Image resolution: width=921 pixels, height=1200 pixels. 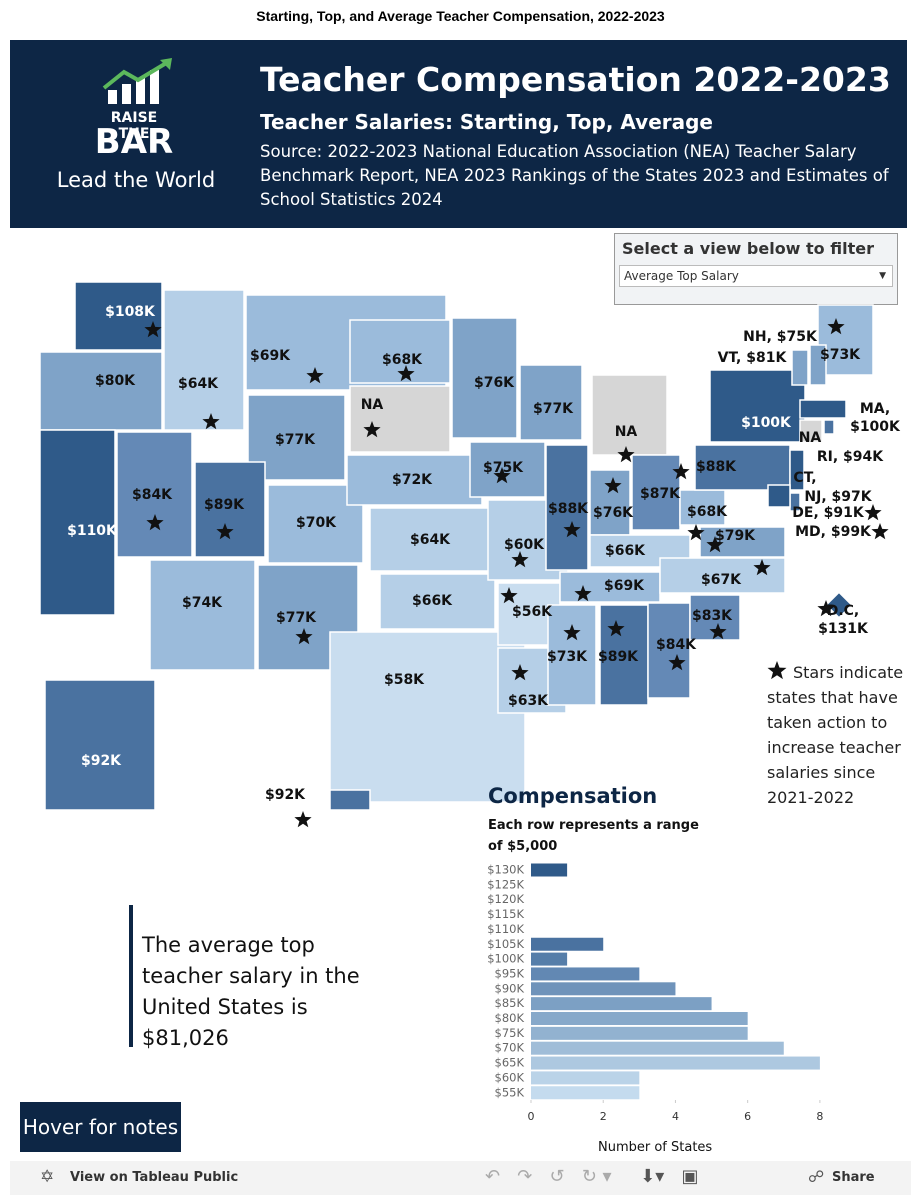 What do you see at coordinates (850, 457) in the screenshot?
I see `state-label: RI, $94K` at bounding box center [850, 457].